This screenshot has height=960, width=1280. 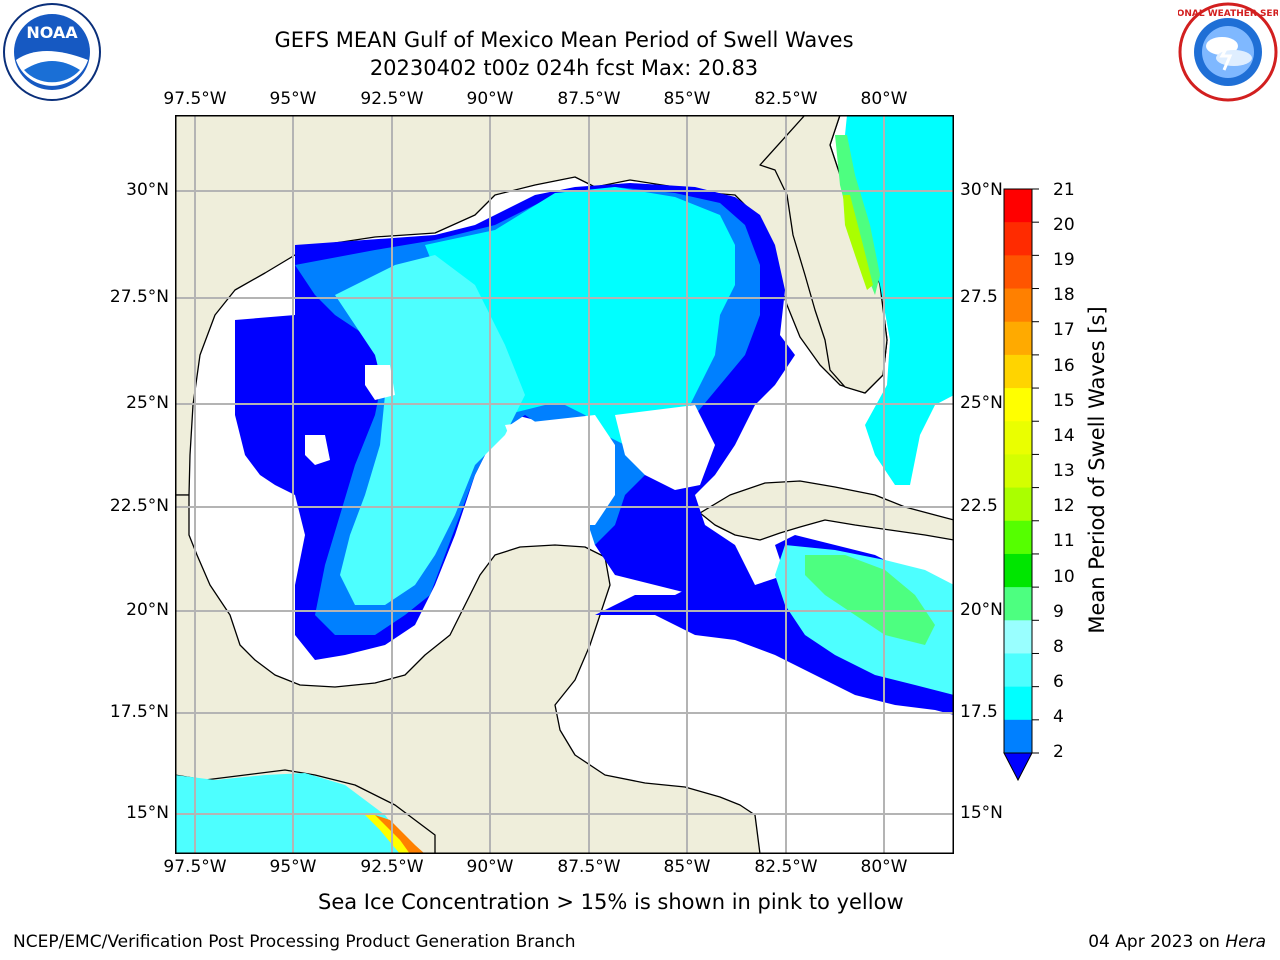 What do you see at coordinates (687, 99) in the screenshot?
I see `lon-label-top: 85°W` at bounding box center [687, 99].